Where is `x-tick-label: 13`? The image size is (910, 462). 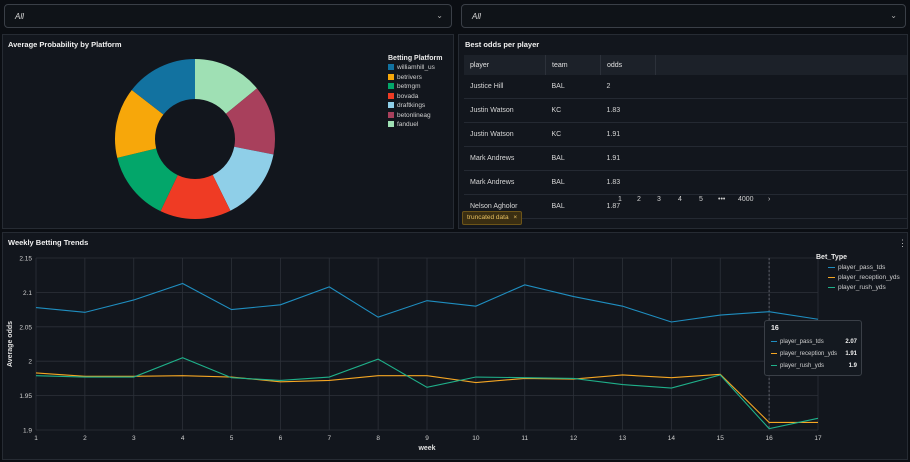 x-tick-label: 13 is located at coordinates (623, 438).